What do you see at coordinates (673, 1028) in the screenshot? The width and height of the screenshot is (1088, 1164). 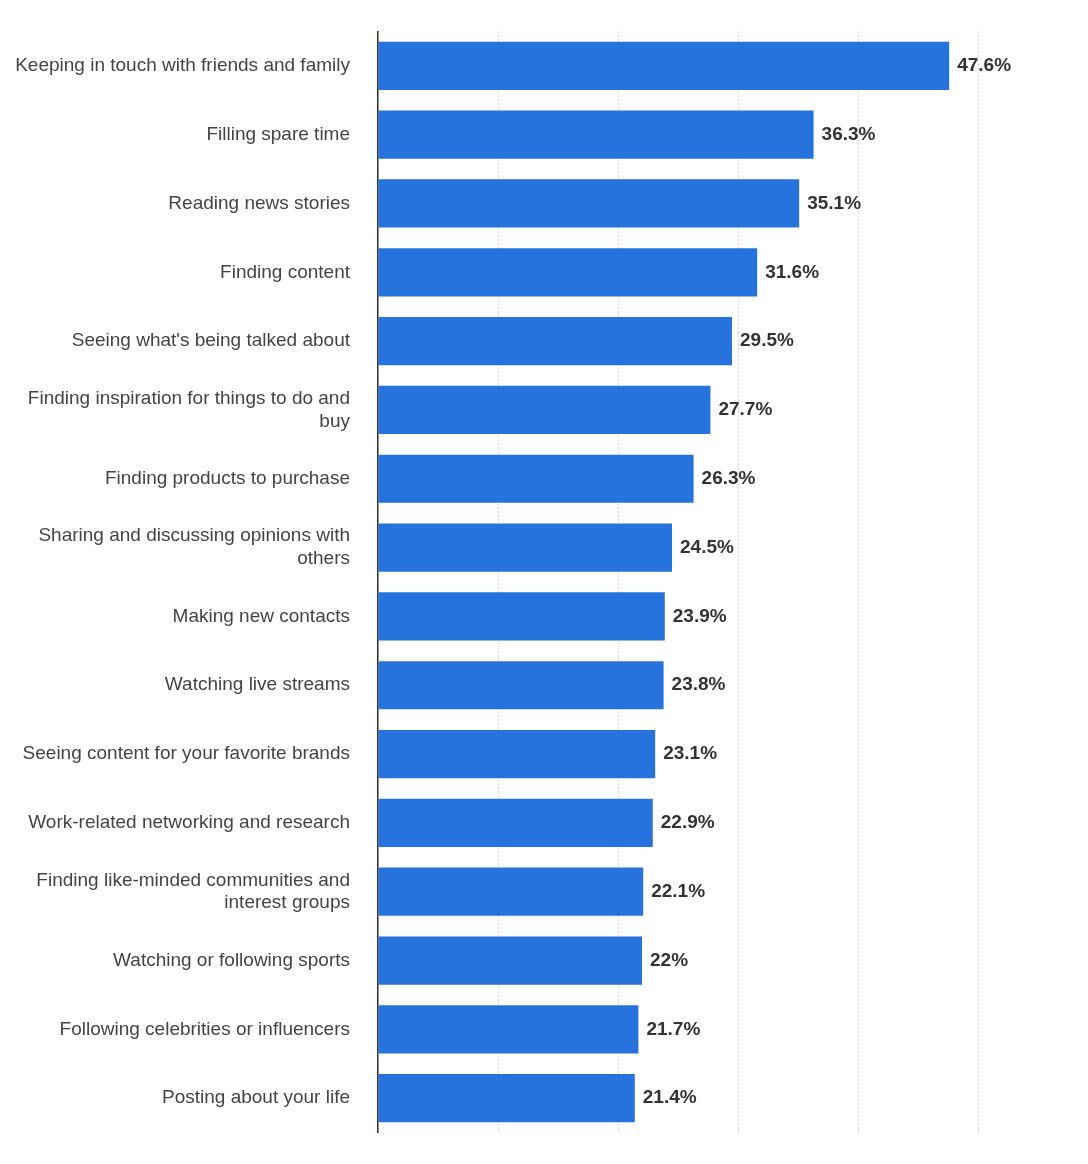 I see `data-label: 21.7%` at bounding box center [673, 1028].